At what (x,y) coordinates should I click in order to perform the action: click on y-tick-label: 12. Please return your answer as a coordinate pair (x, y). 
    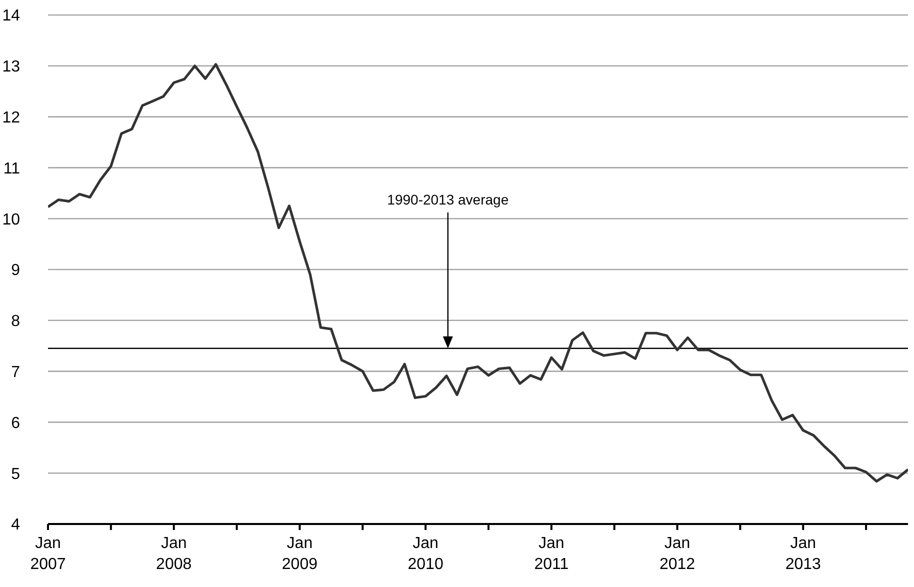
    Looking at the image, I should click on (11, 117).